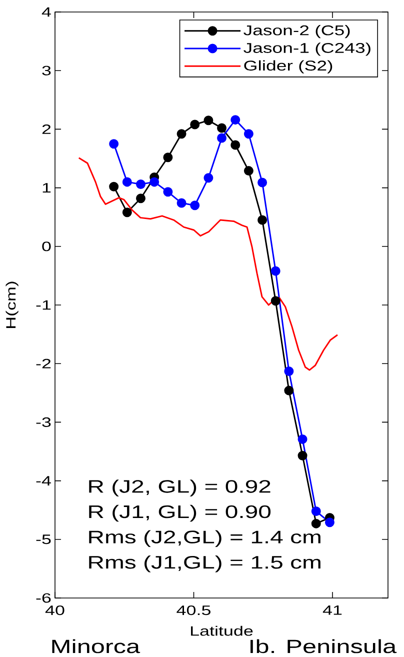  What do you see at coordinates (222, 631) in the screenshot?
I see `x-axis-title: Latitude` at bounding box center [222, 631].